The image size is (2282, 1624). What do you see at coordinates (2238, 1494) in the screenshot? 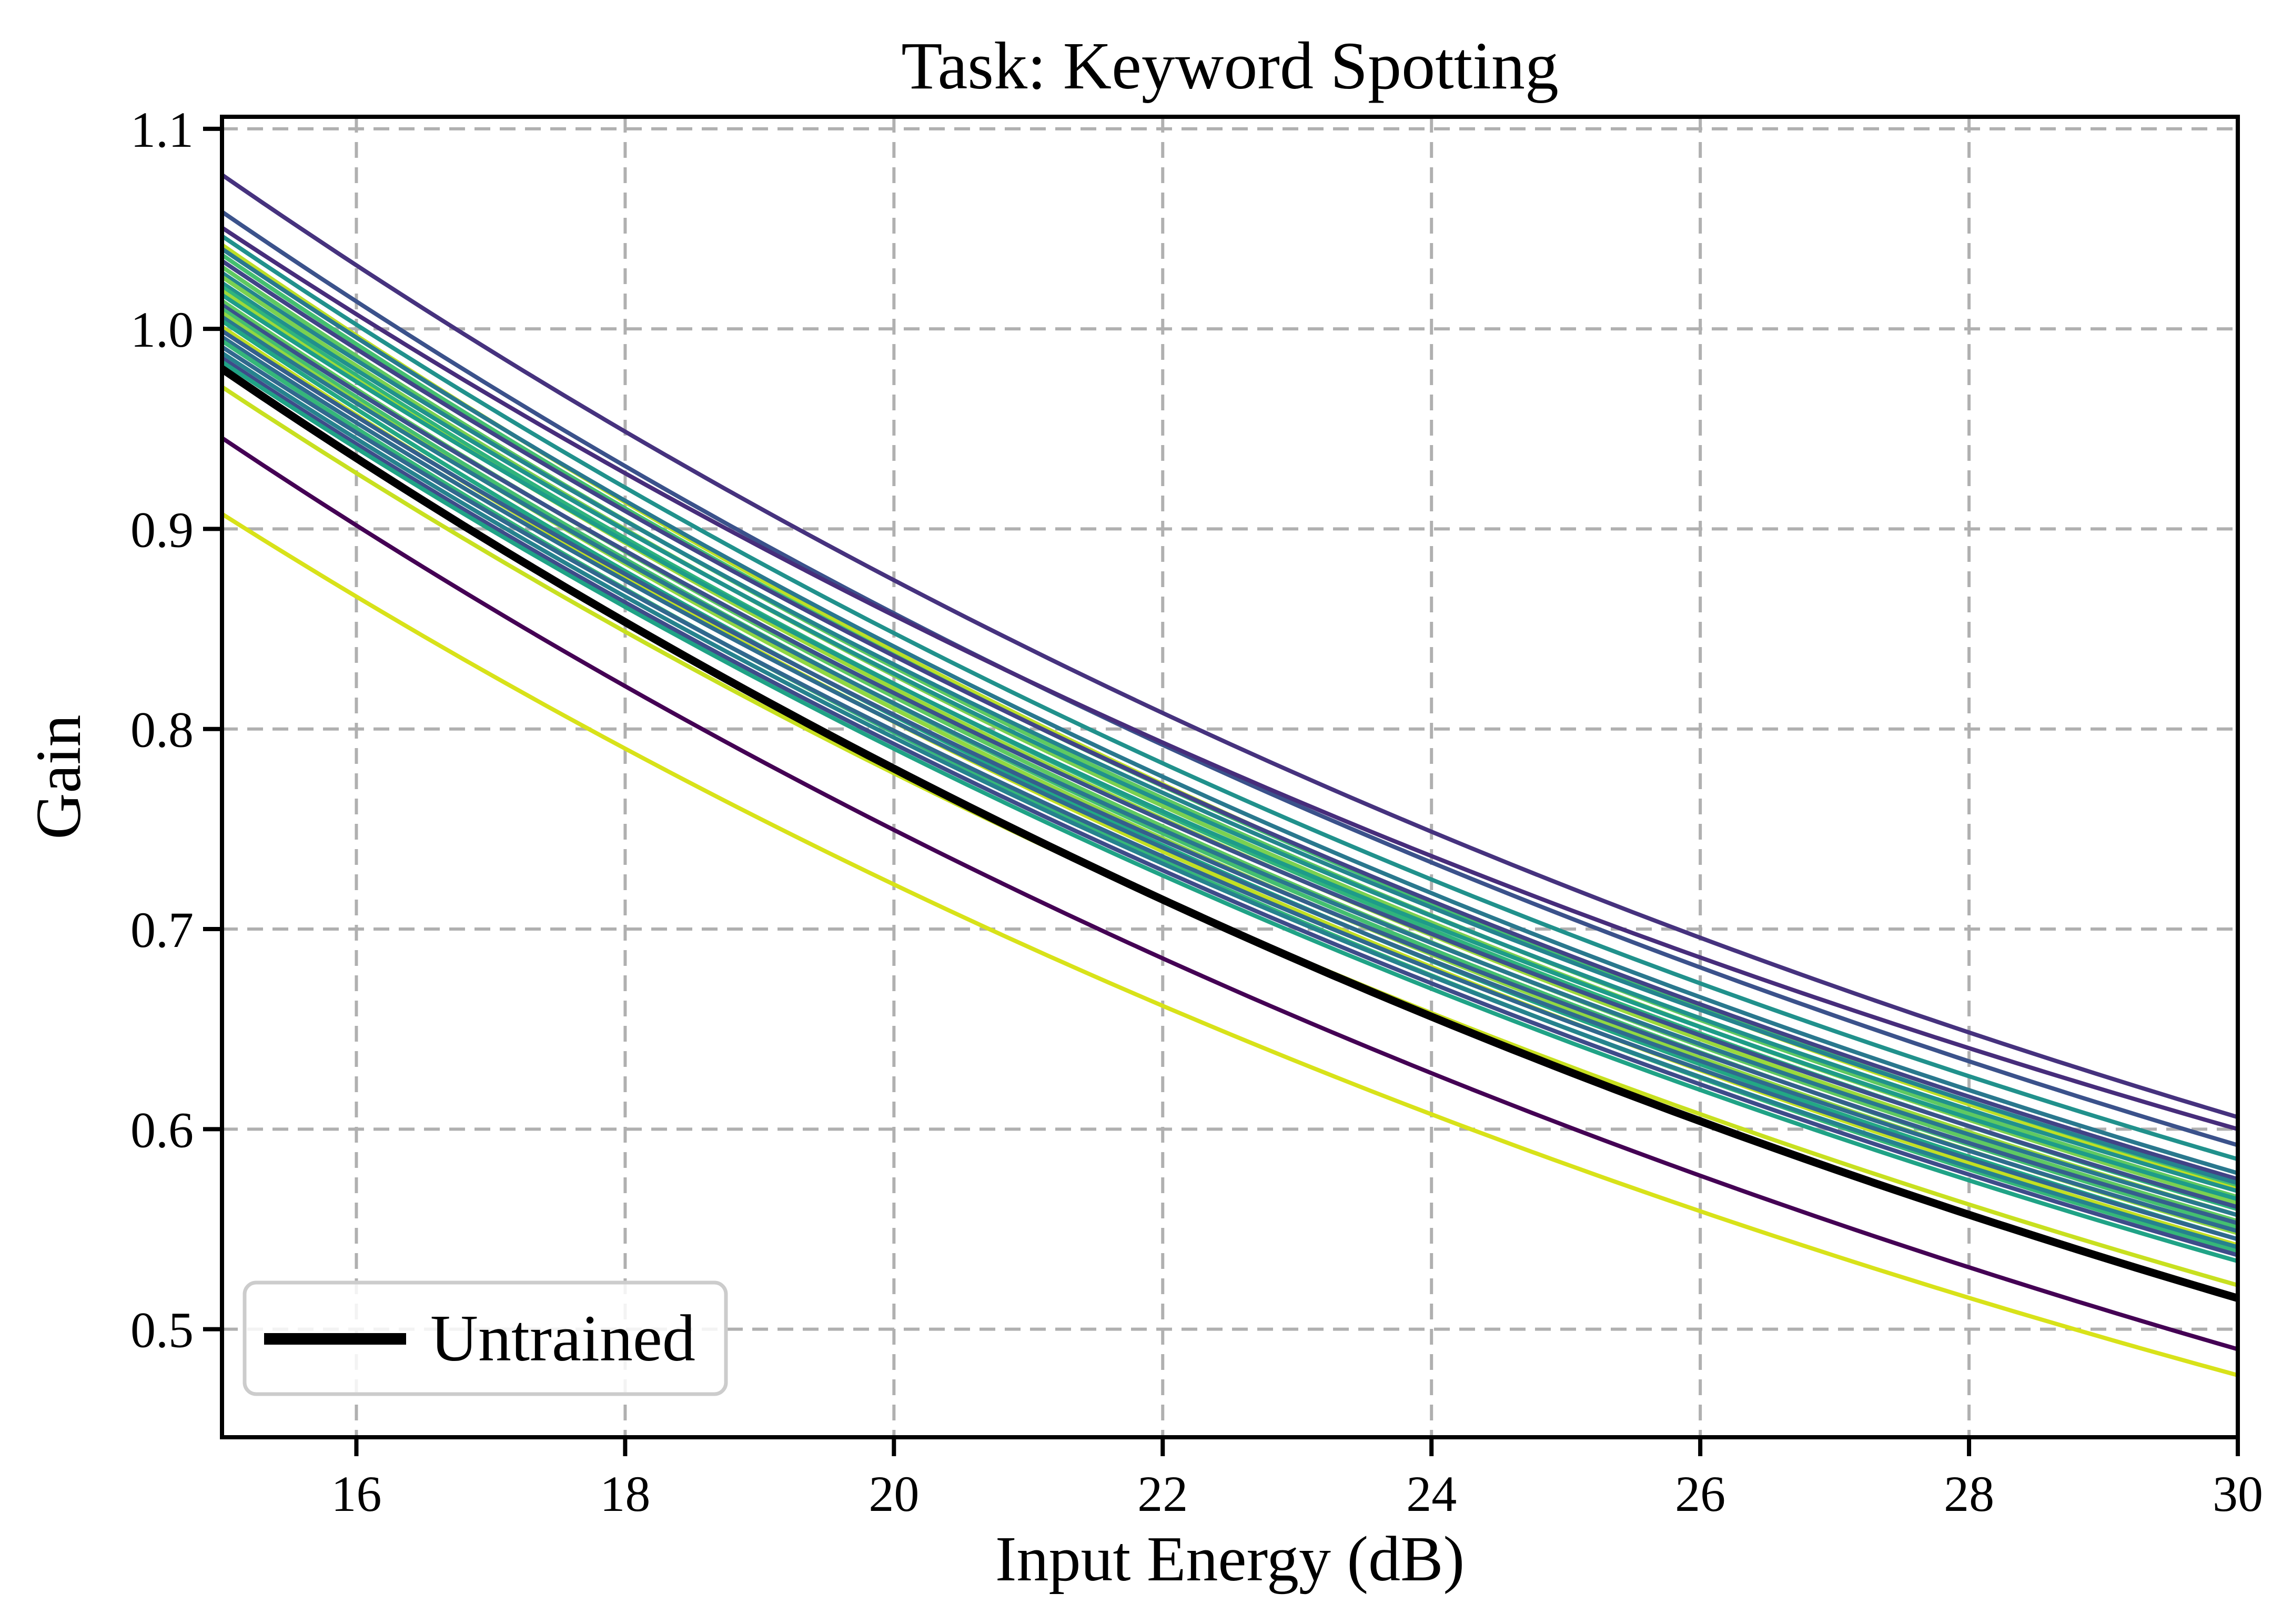
I see `x-tick-label: 30` at bounding box center [2238, 1494].